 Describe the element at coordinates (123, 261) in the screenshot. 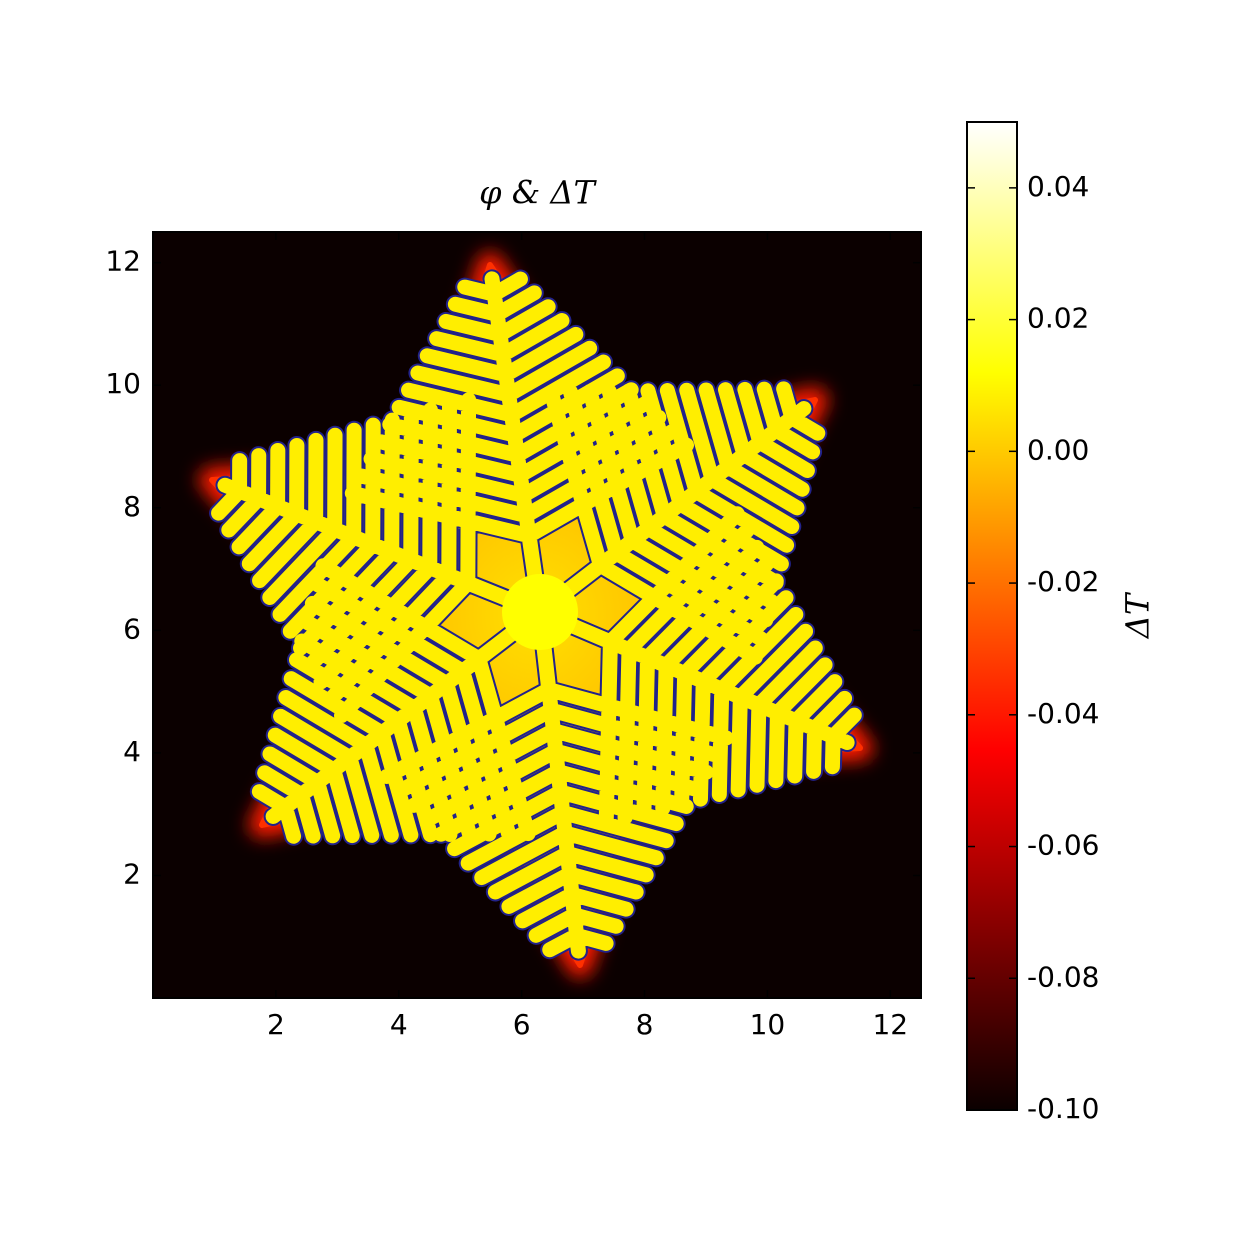

I see `y-tick-label: 12` at that location.